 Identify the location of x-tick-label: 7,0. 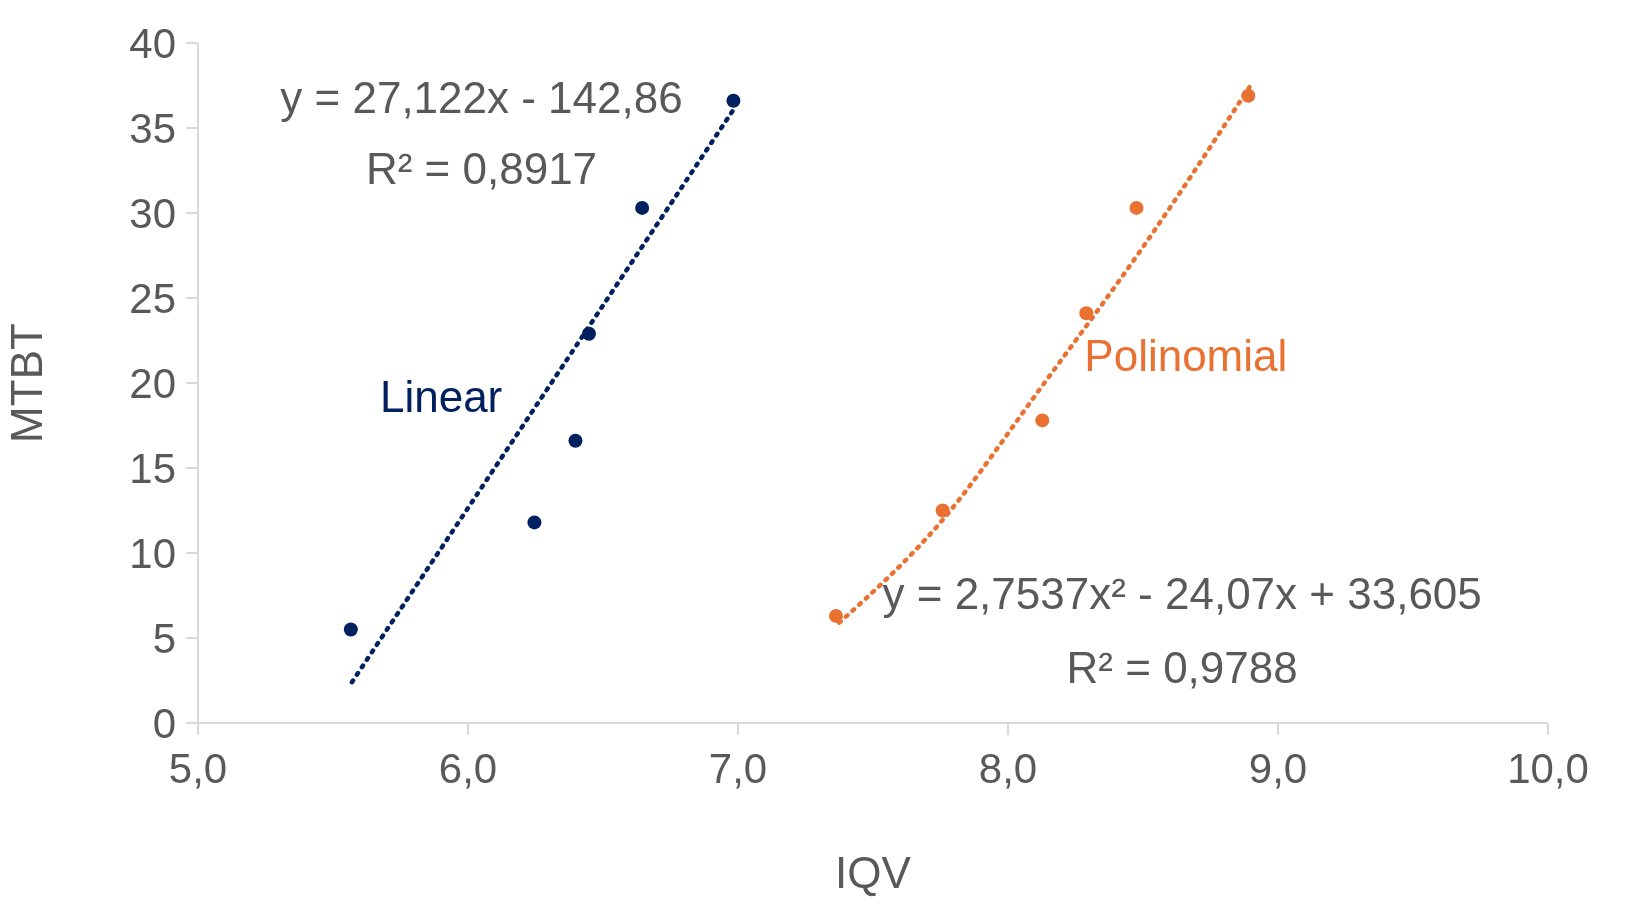
(738, 768).